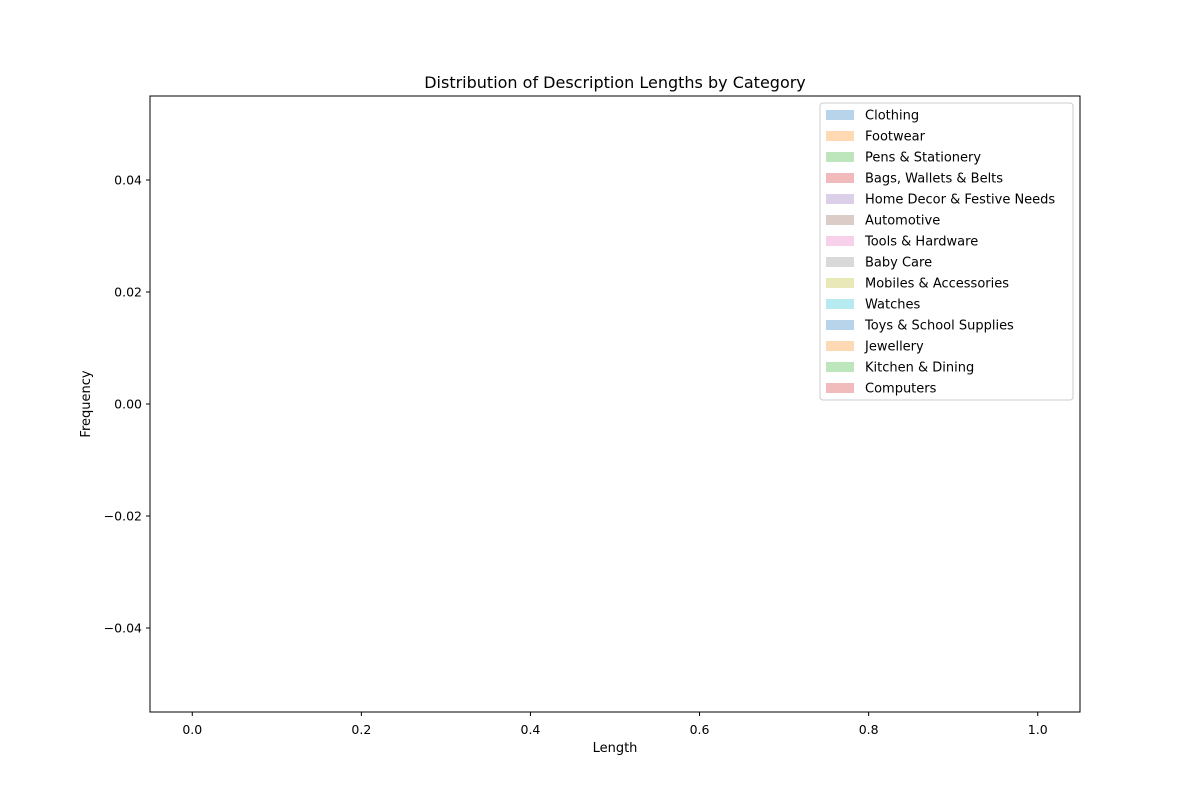 The width and height of the screenshot is (1200, 800). I want to click on y-tick-label: 0.02, so click(128, 292).